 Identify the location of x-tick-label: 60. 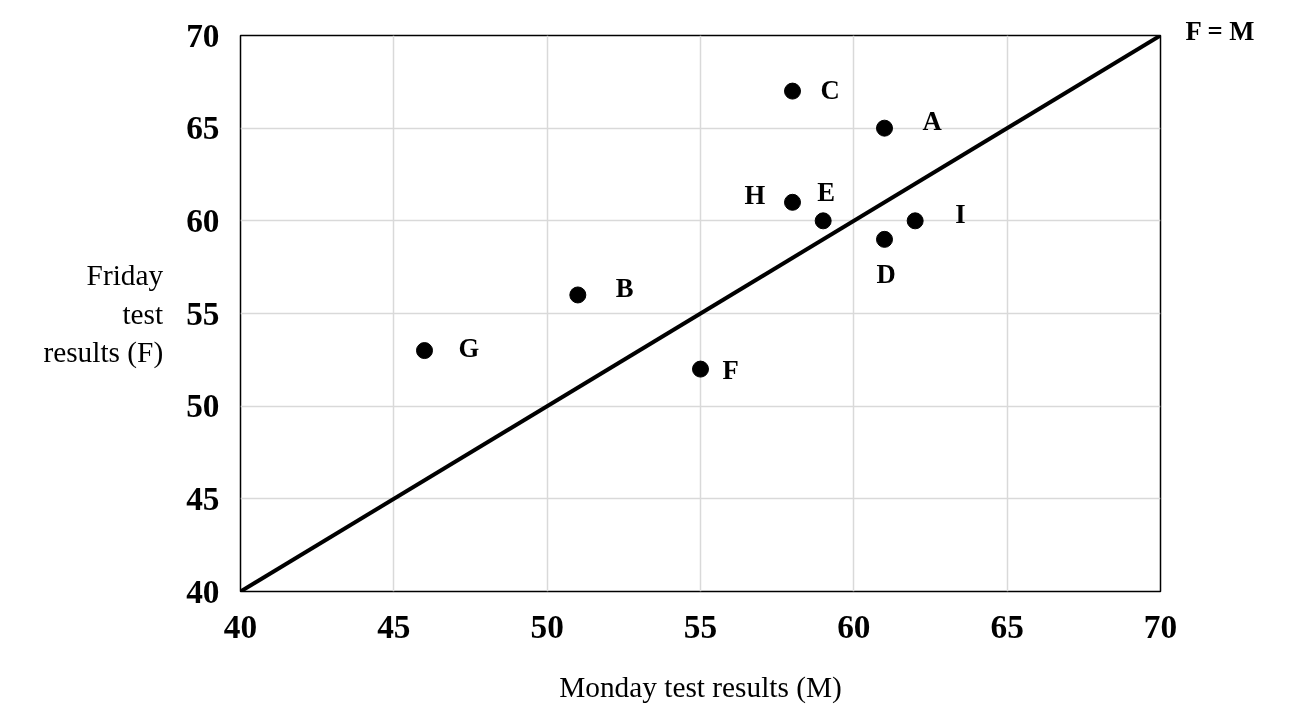
(854, 626).